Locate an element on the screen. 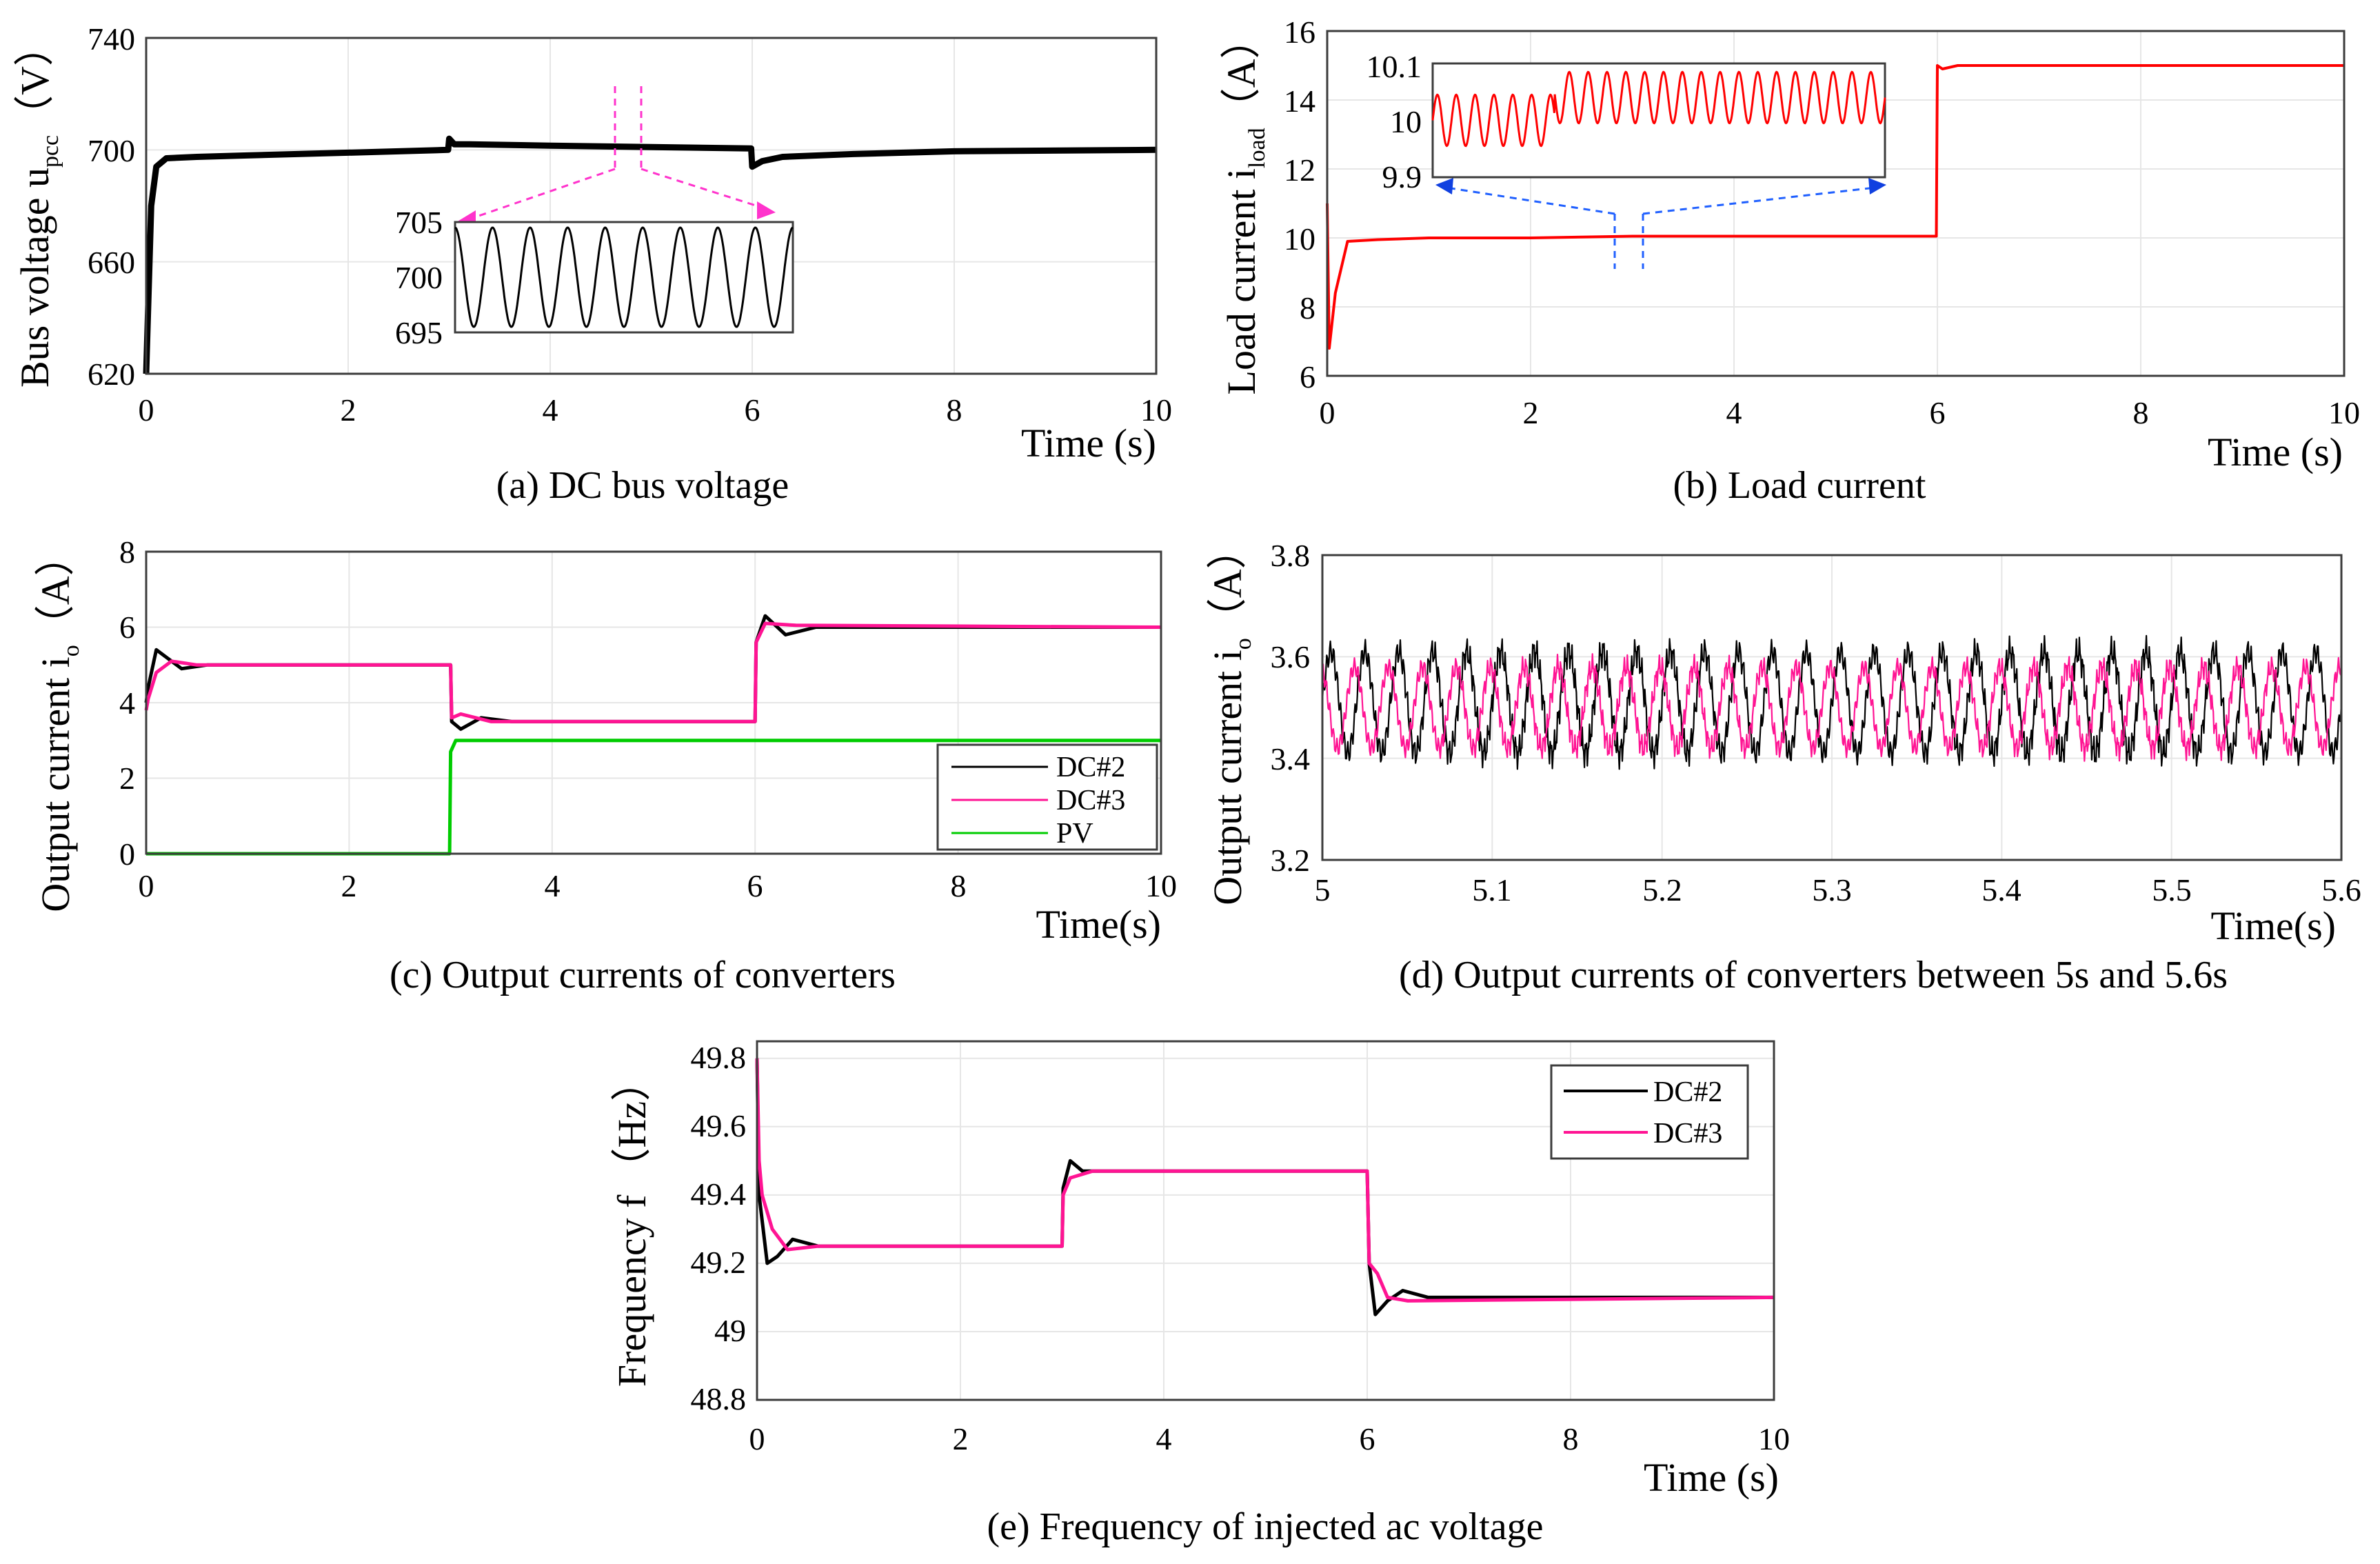 This screenshot has height=1564, width=2380. panel-b-frame is located at coordinates (1836, 204).